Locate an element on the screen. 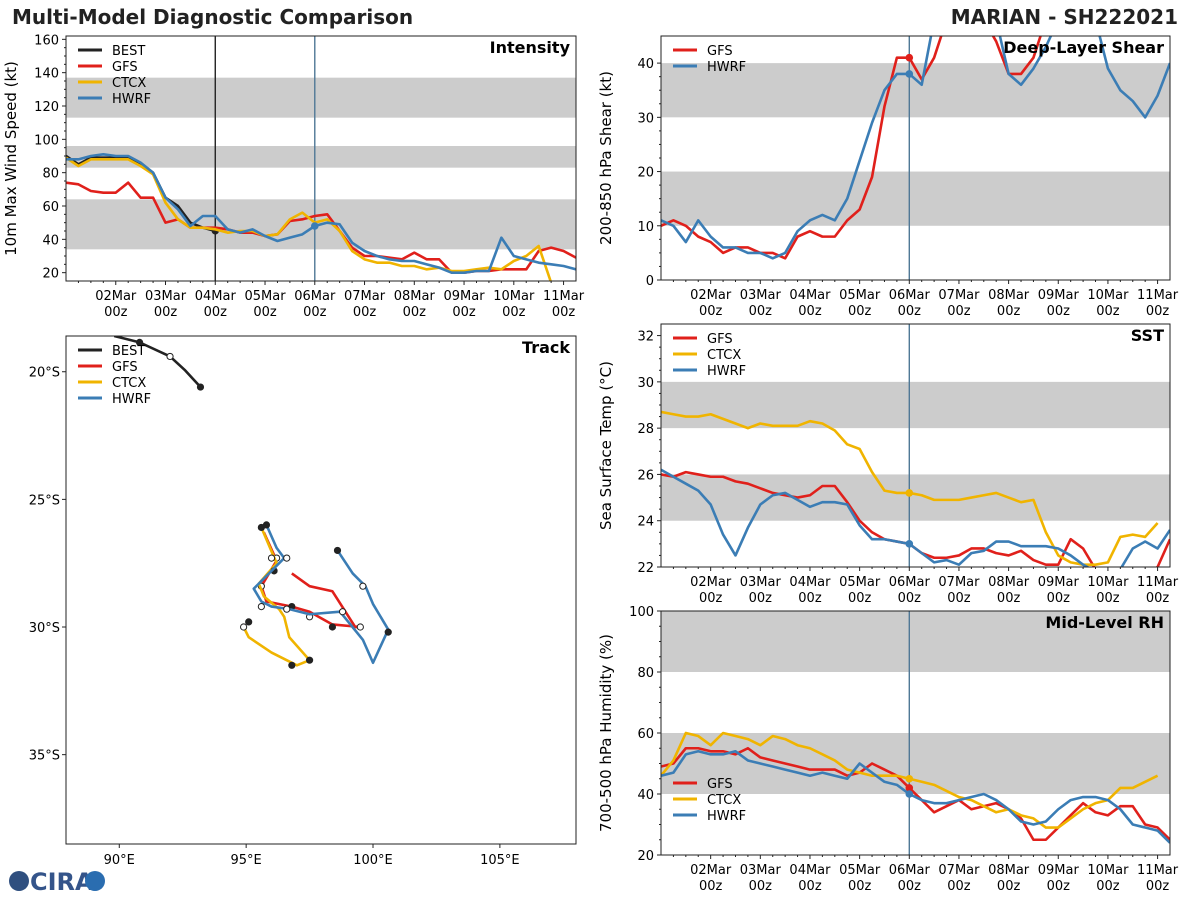  shear-series-hwrf is located at coordinates (915, 148).